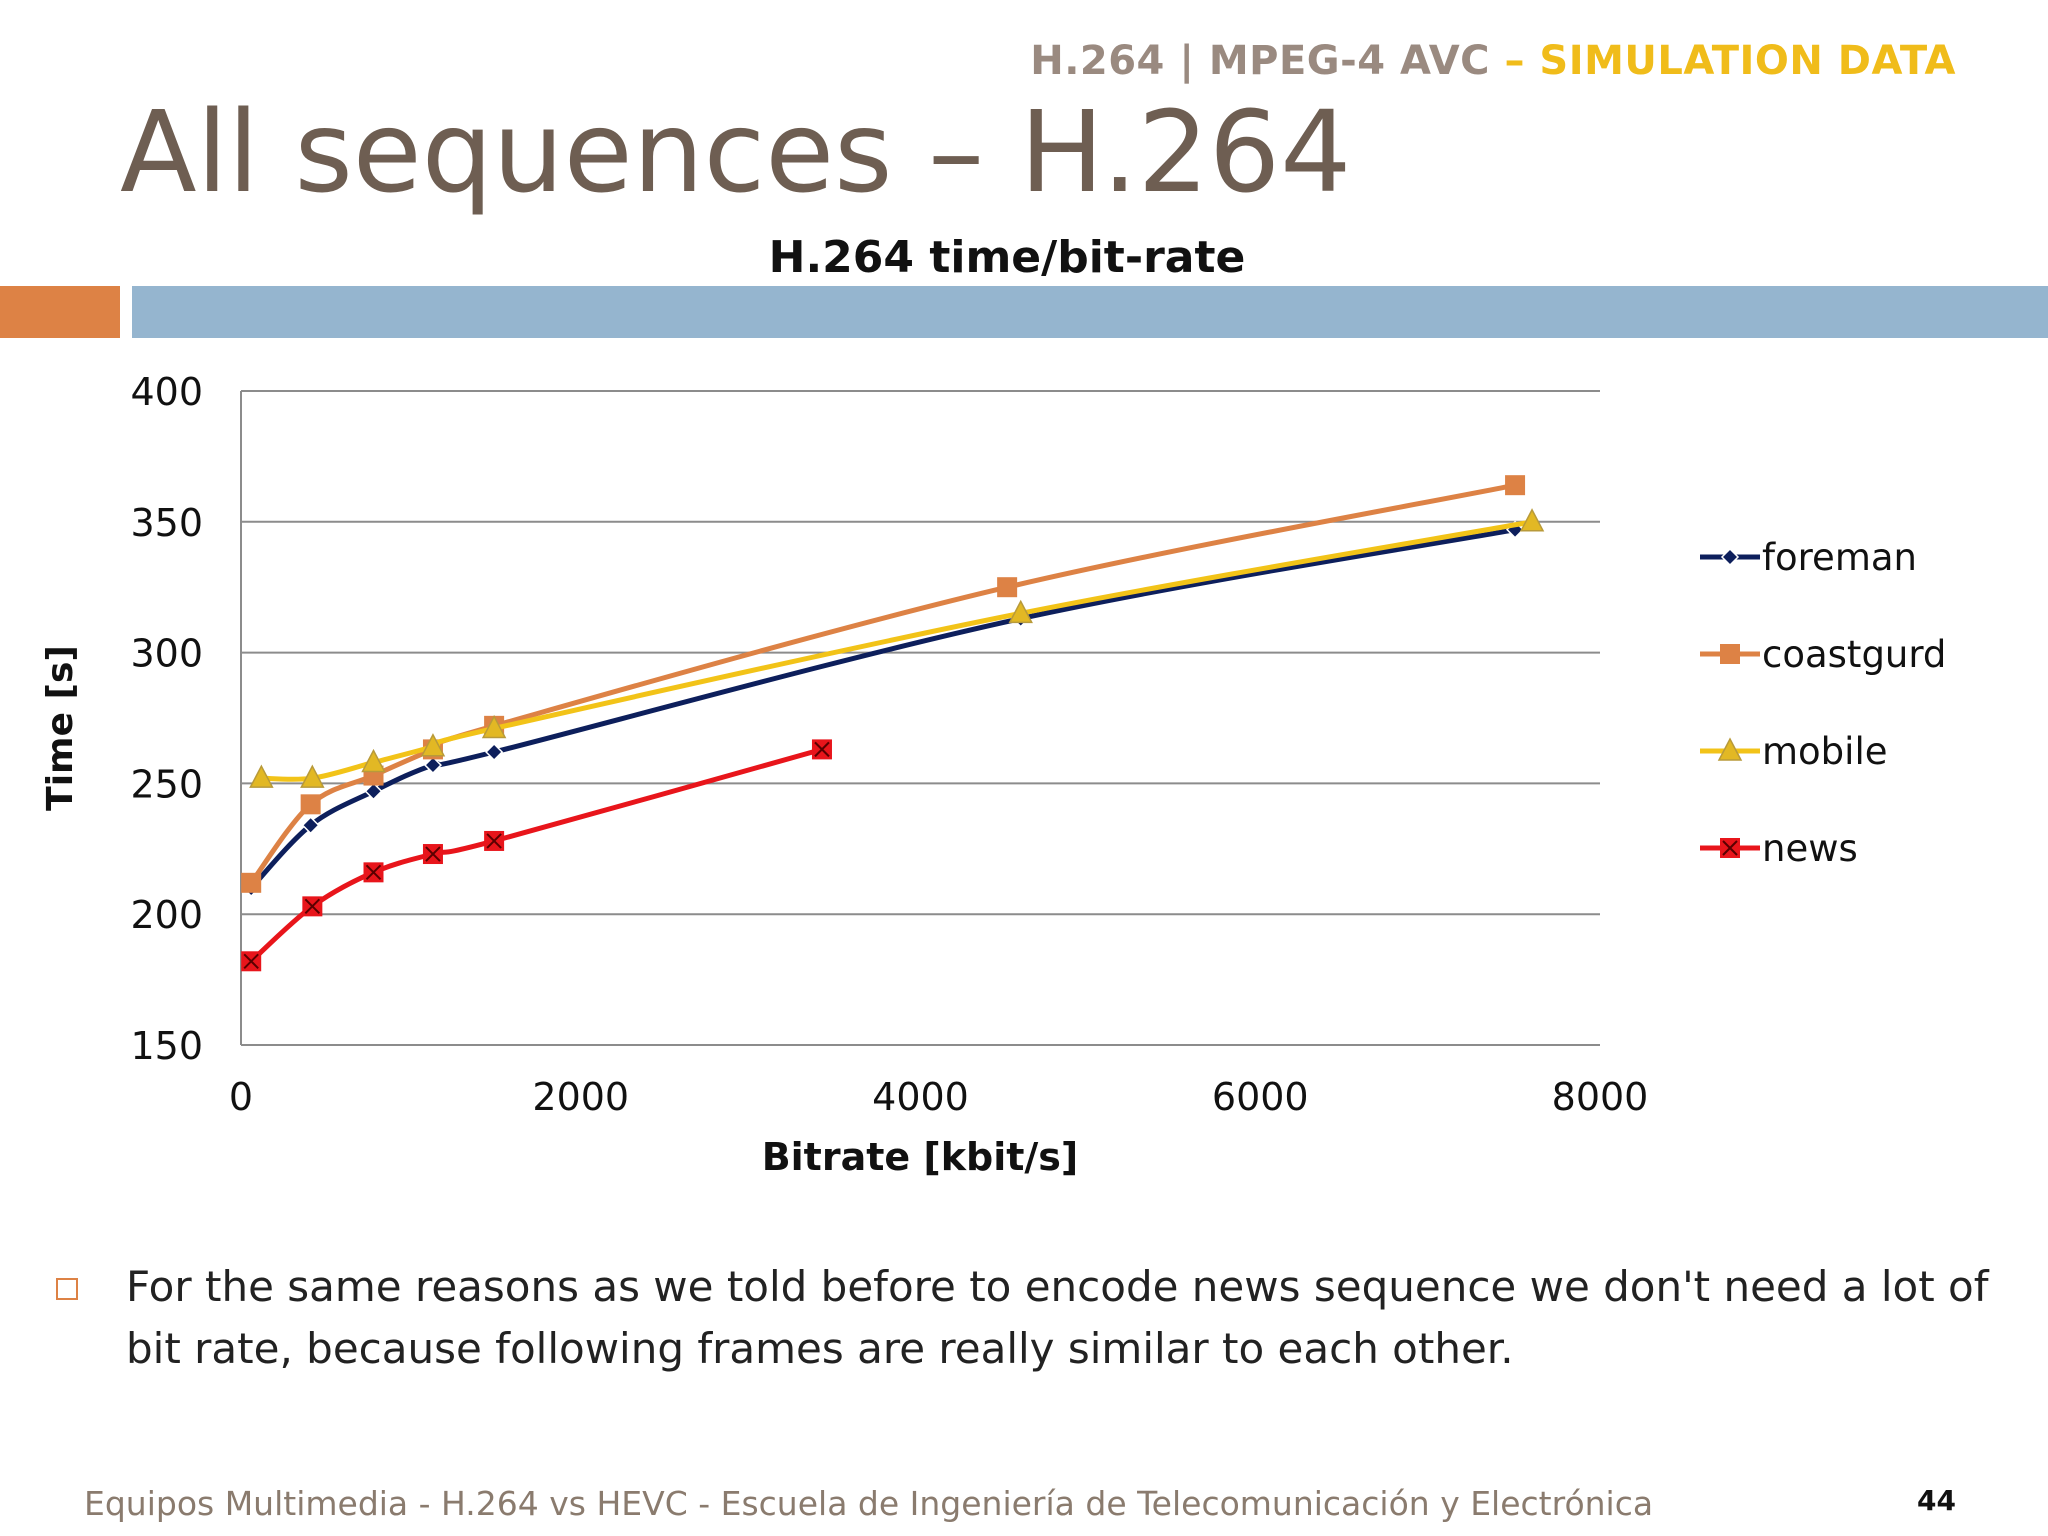 The height and width of the screenshot is (1536, 2048). I want to click on slide-title: All sequences – H.264, so click(736, 153).